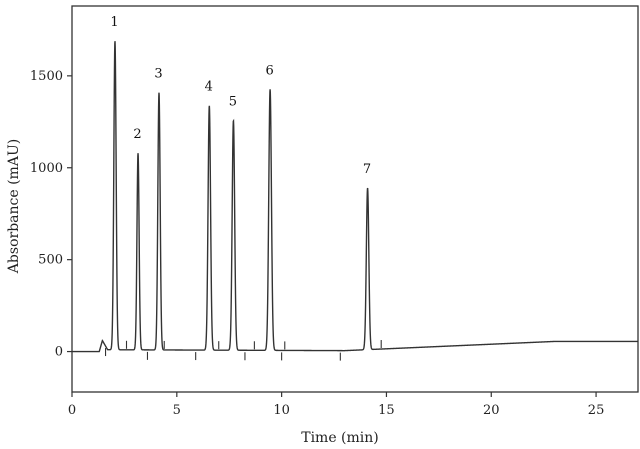 The height and width of the screenshot is (449, 640). Describe the element at coordinates (340, 438) in the screenshot. I see `x-axis-title: Time (min)` at that location.